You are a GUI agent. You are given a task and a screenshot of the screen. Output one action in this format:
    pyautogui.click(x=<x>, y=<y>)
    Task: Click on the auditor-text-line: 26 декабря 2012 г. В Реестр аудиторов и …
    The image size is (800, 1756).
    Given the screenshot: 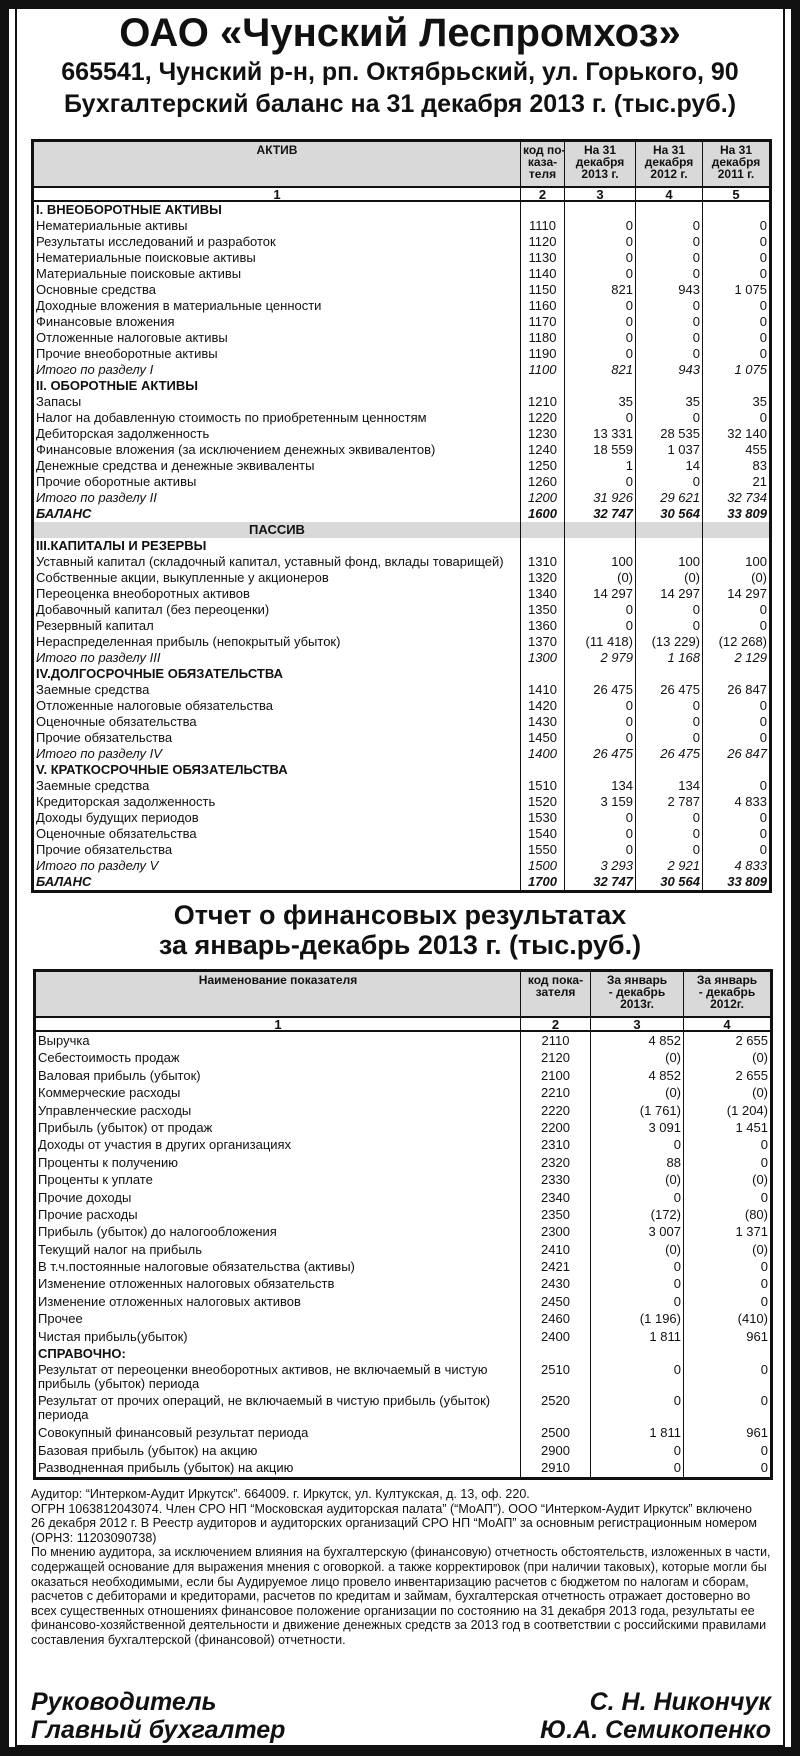 What is the action you would take?
    pyautogui.click(x=394, y=1523)
    